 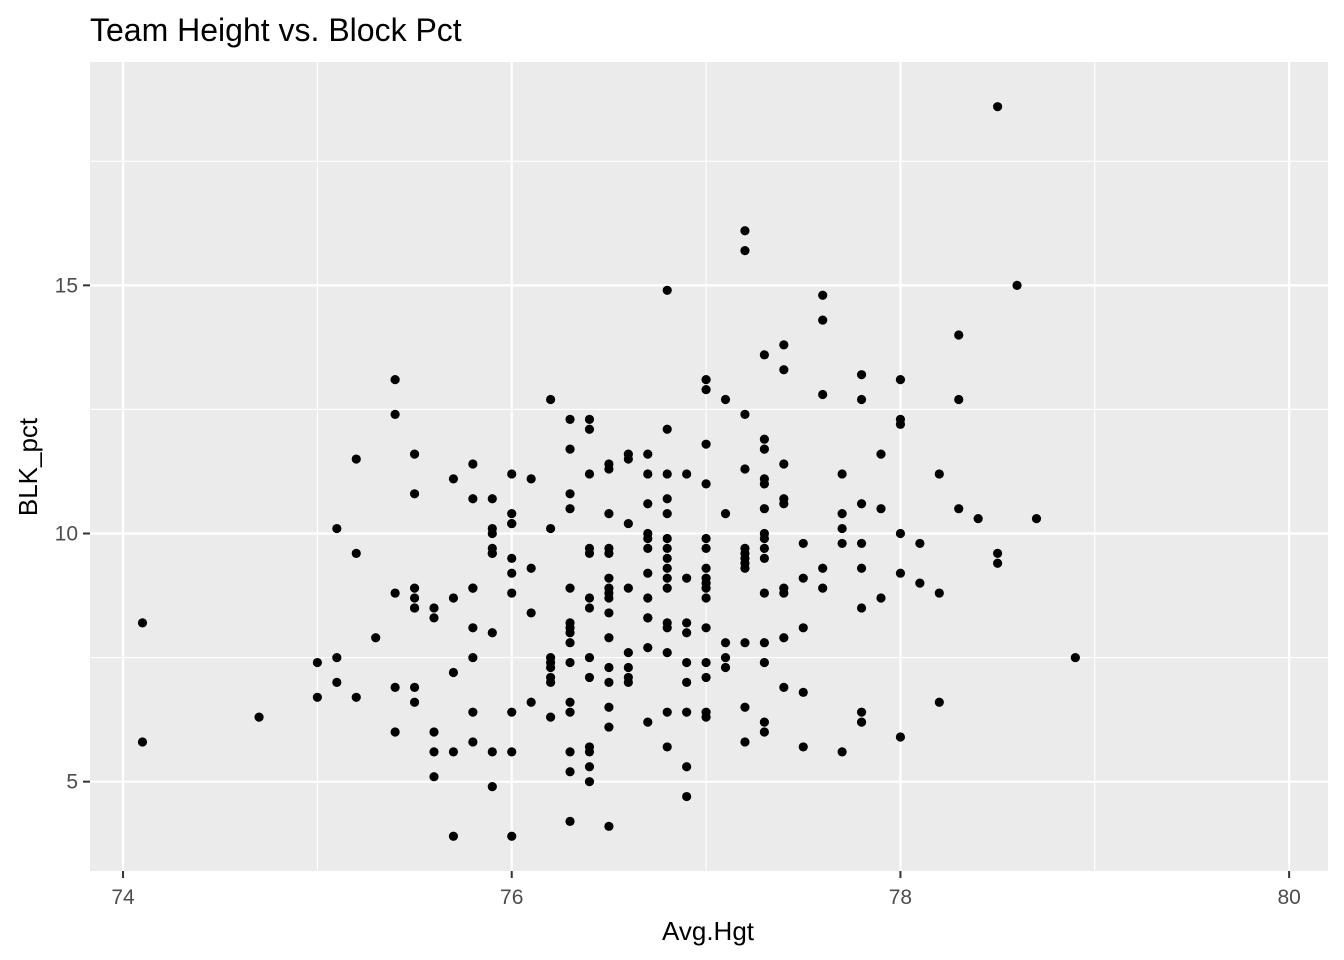 I want to click on y-axis-title: BLK_pct, so click(x=28, y=466).